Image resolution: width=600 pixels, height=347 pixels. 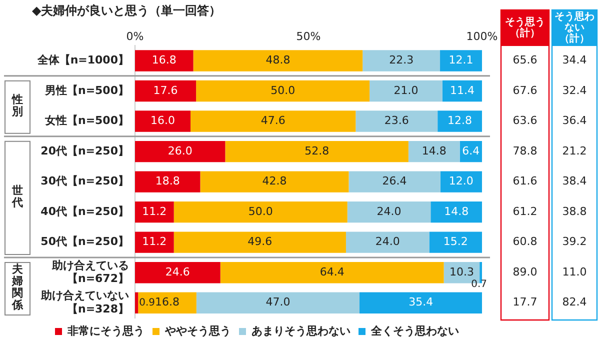 I want to click on data-label: 23.6, so click(x=396, y=121).